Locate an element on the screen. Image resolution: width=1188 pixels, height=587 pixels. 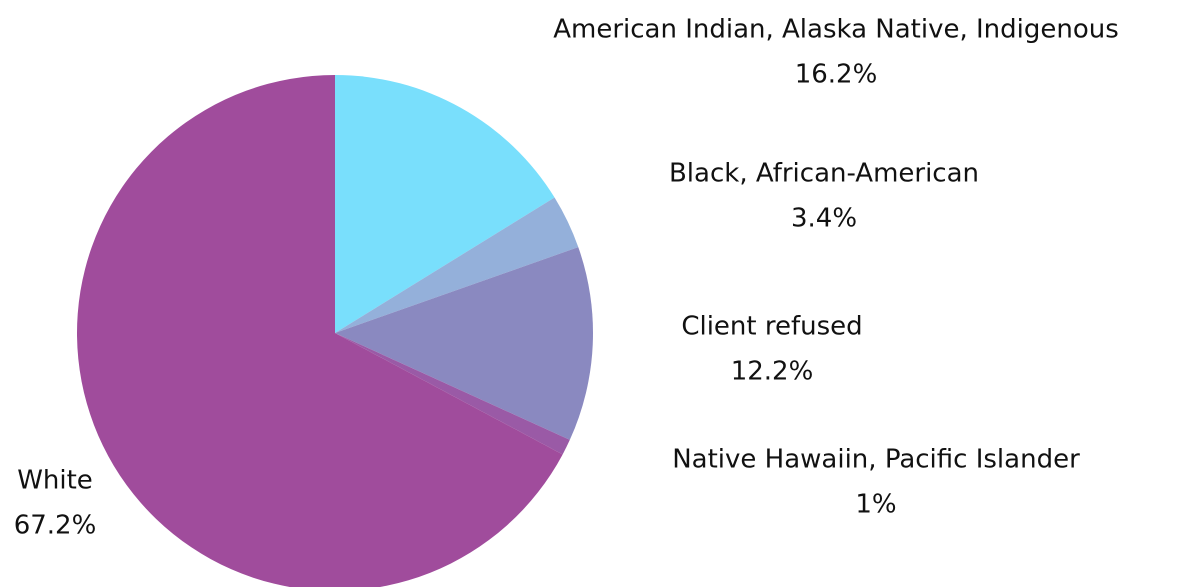
slice-value-label: 12.2% is located at coordinates (772, 372).